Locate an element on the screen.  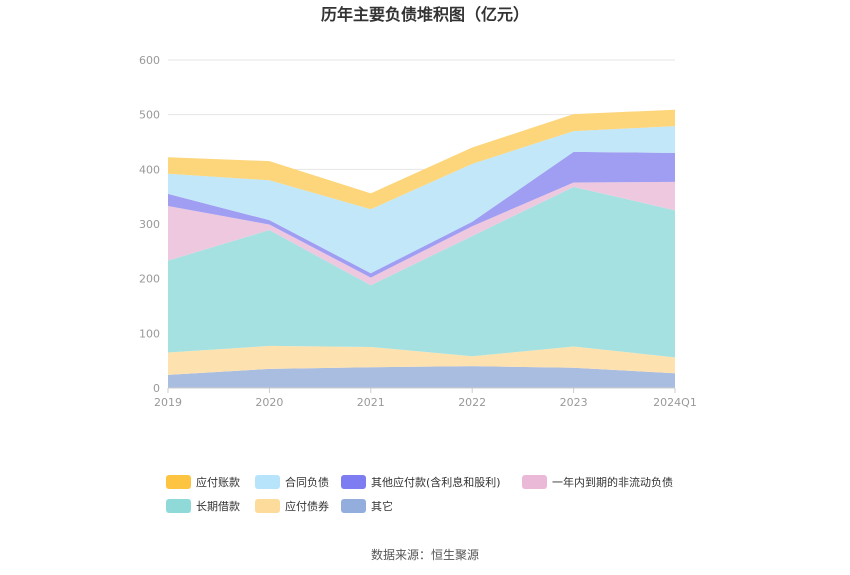
legend-item: 其他应付款(含利息和股利) is located at coordinates (421, 482).